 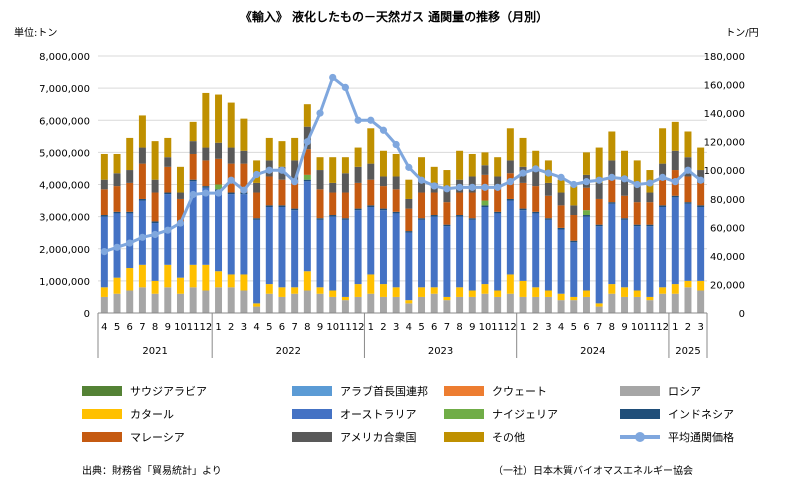 I want to click on y2-tick-label: 0, so click(x=742, y=314).